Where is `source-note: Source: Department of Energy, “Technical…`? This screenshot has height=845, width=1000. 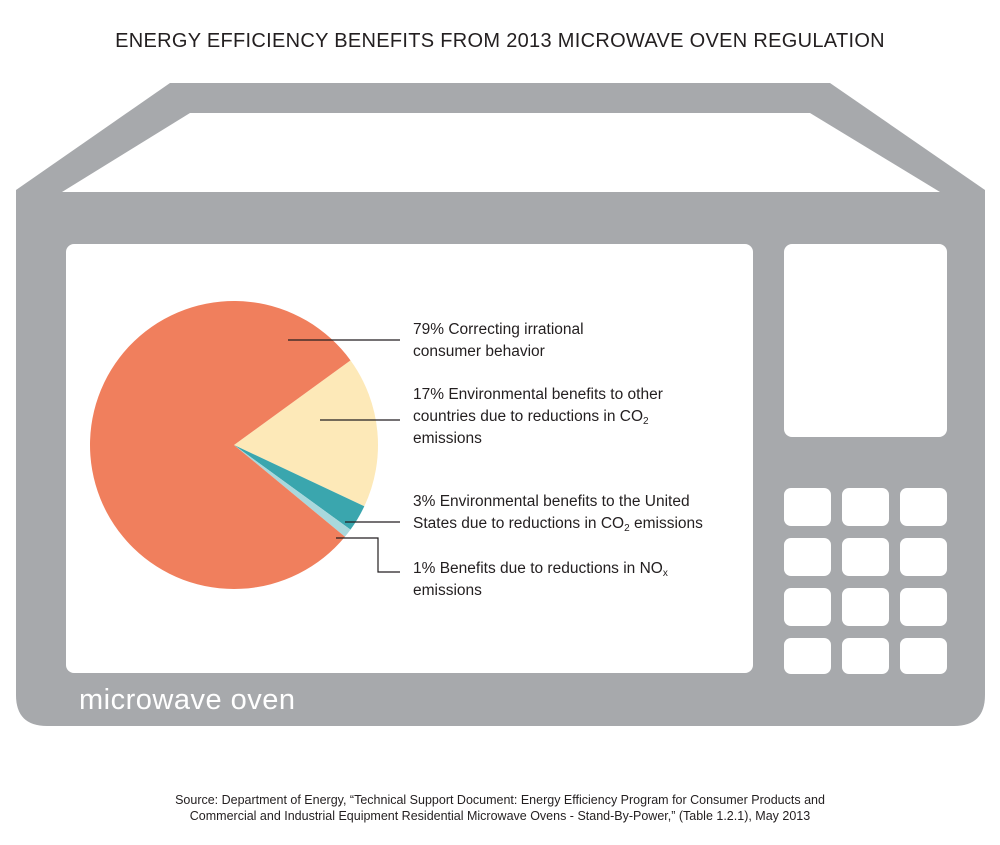
source-note: Source: Department of Energy, “Technical… is located at coordinates (500, 808).